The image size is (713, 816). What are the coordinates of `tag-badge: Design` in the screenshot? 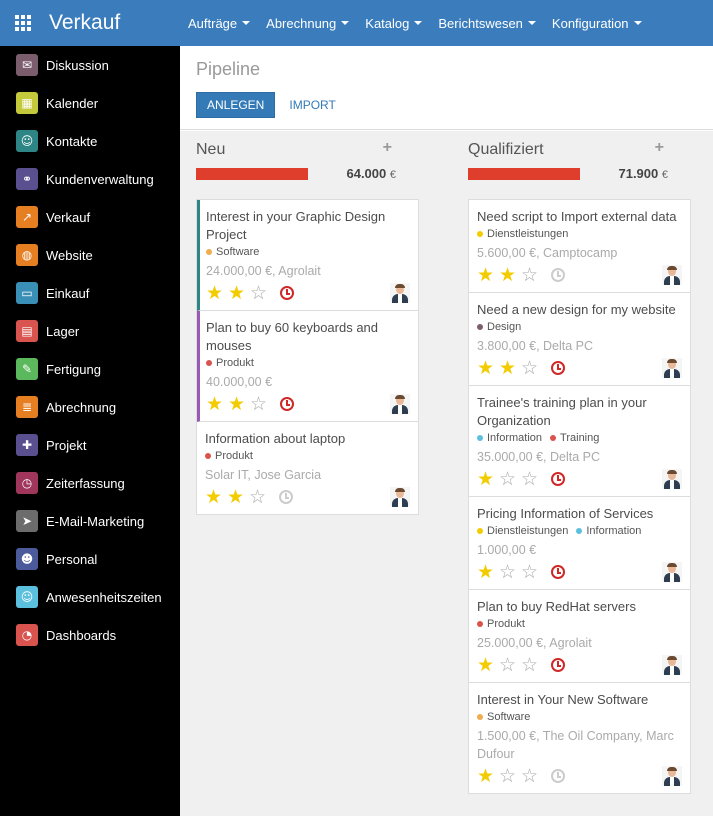 It's located at (499, 327).